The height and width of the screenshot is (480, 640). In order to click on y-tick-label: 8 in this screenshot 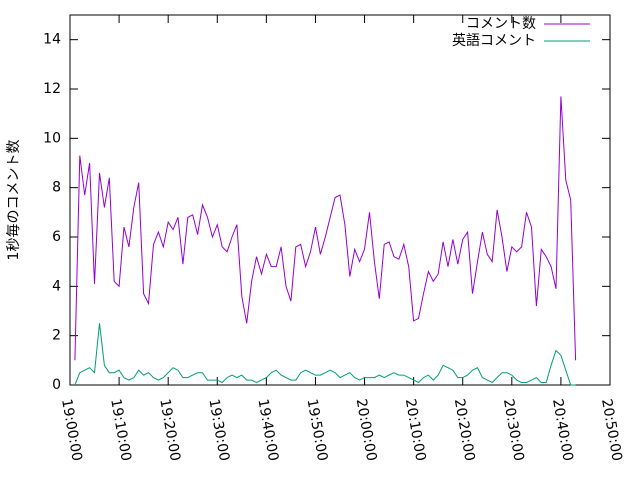, I will do `click(56, 188)`.